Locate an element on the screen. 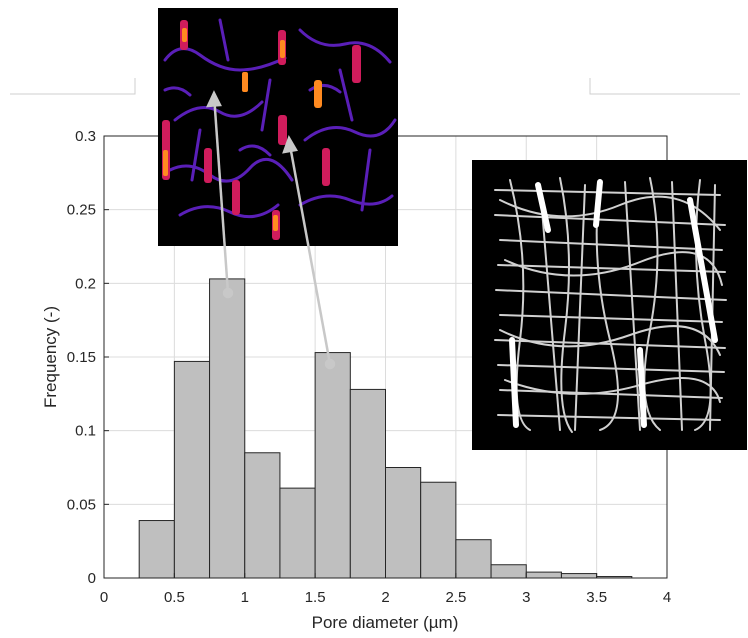 This screenshot has width=748, height=638. x-axis-ticks: 0 0.5 1 1.5 2 2.5 3 3.5 4 is located at coordinates (385, 589).